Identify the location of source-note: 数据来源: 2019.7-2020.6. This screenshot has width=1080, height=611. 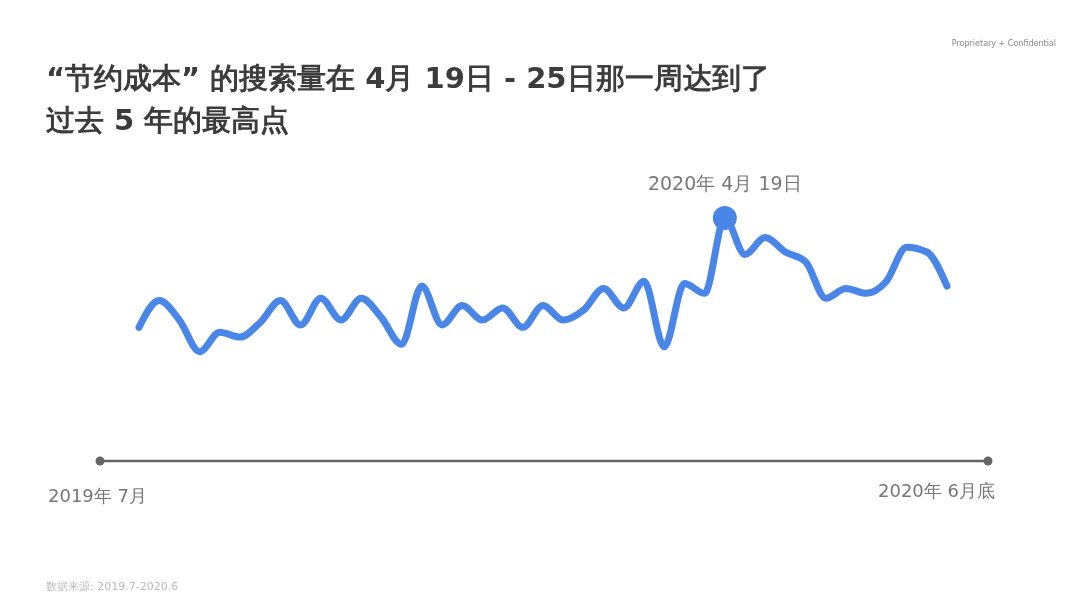
(112, 586).